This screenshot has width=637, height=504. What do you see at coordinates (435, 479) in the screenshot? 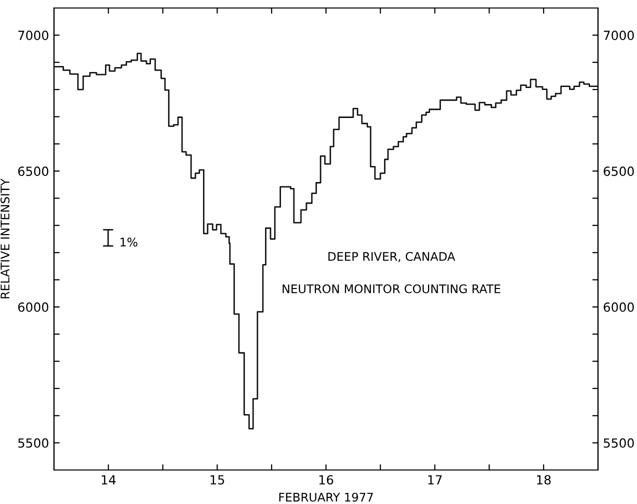
I see `x-tick-label: 17` at bounding box center [435, 479].